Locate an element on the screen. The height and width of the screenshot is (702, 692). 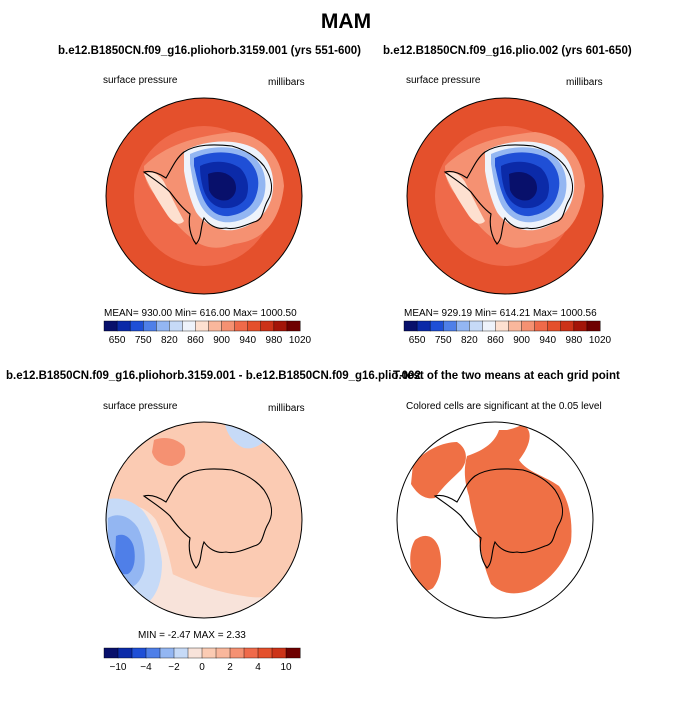
panel-a-colorbar-tick-label: 1020 is located at coordinates (300, 340).